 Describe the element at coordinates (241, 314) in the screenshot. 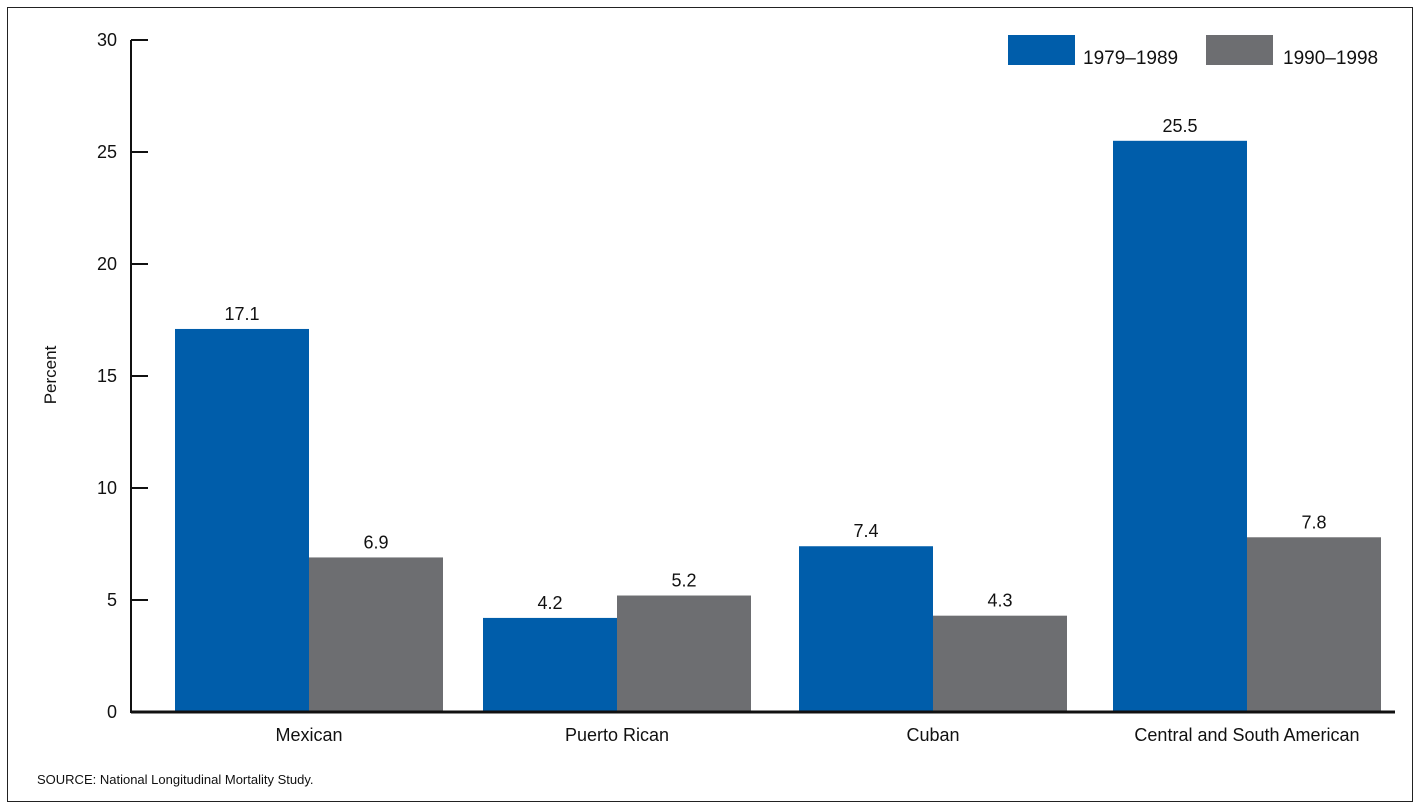

I see `data-label: 17.1` at that location.